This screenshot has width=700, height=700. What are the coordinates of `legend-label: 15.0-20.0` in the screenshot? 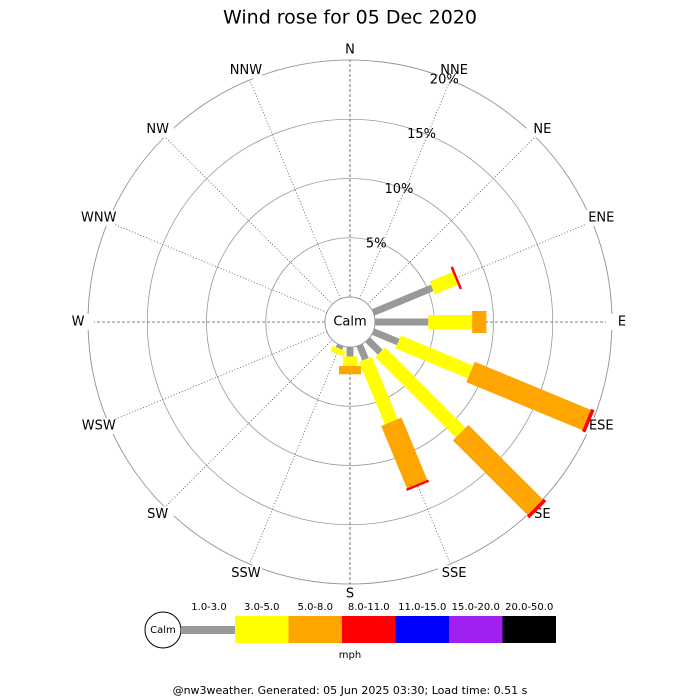 It's located at (476, 607).